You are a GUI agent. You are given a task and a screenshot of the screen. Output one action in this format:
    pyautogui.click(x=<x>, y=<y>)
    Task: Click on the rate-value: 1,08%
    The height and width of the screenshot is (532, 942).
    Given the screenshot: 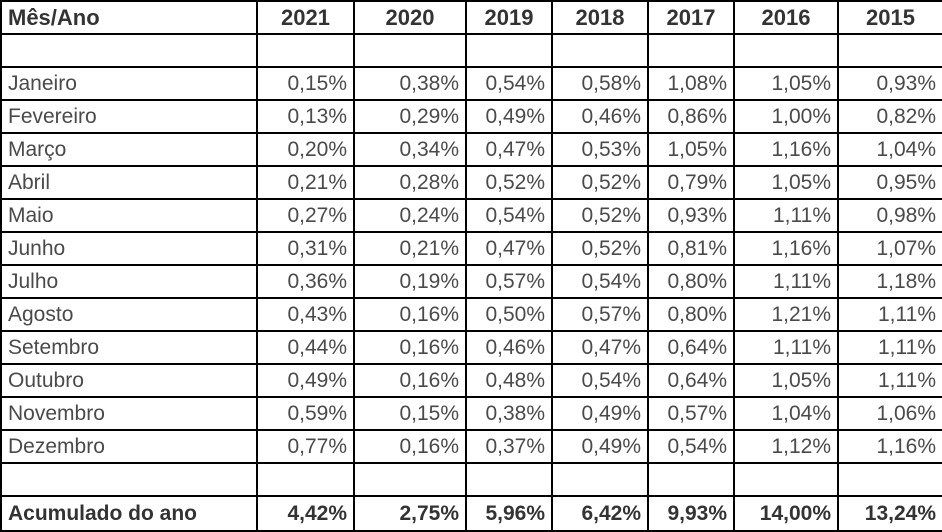 What is the action you would take?
    pyautogui.click(x=691, y=83)
    